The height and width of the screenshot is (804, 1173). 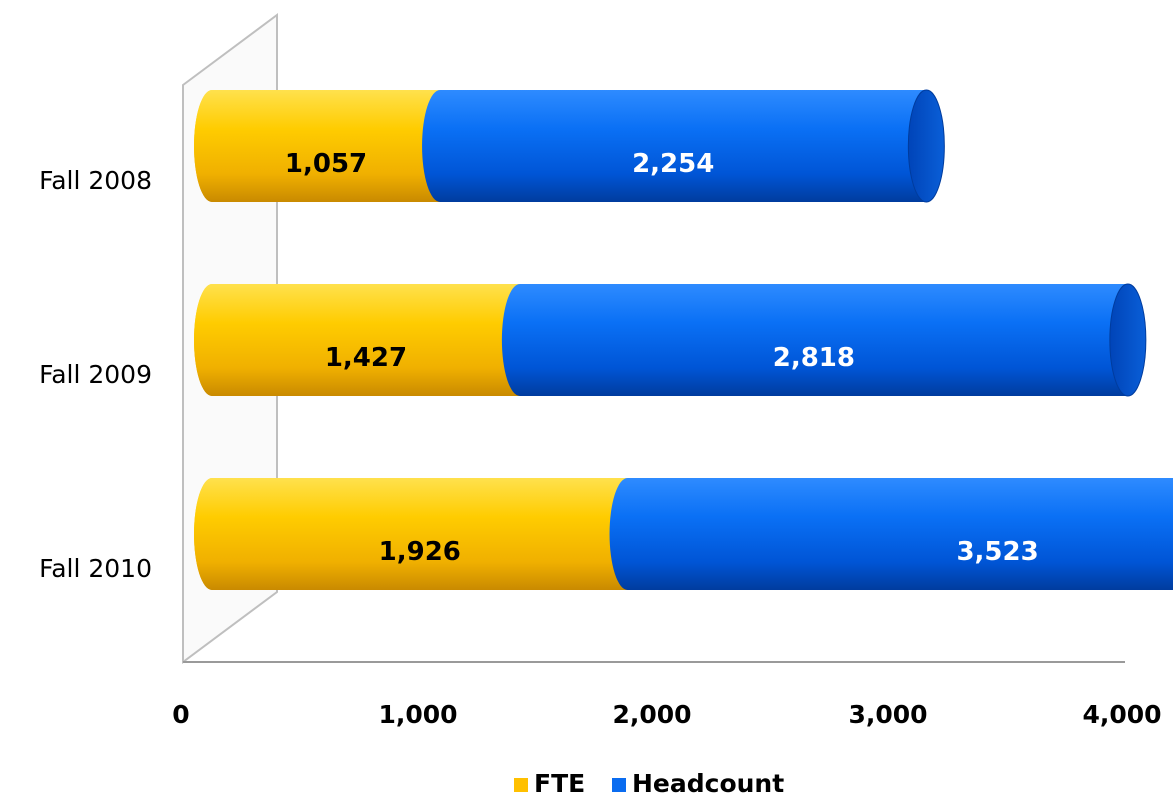 I want to click on category-label: Fall 2009, so click(x=95, y=374).